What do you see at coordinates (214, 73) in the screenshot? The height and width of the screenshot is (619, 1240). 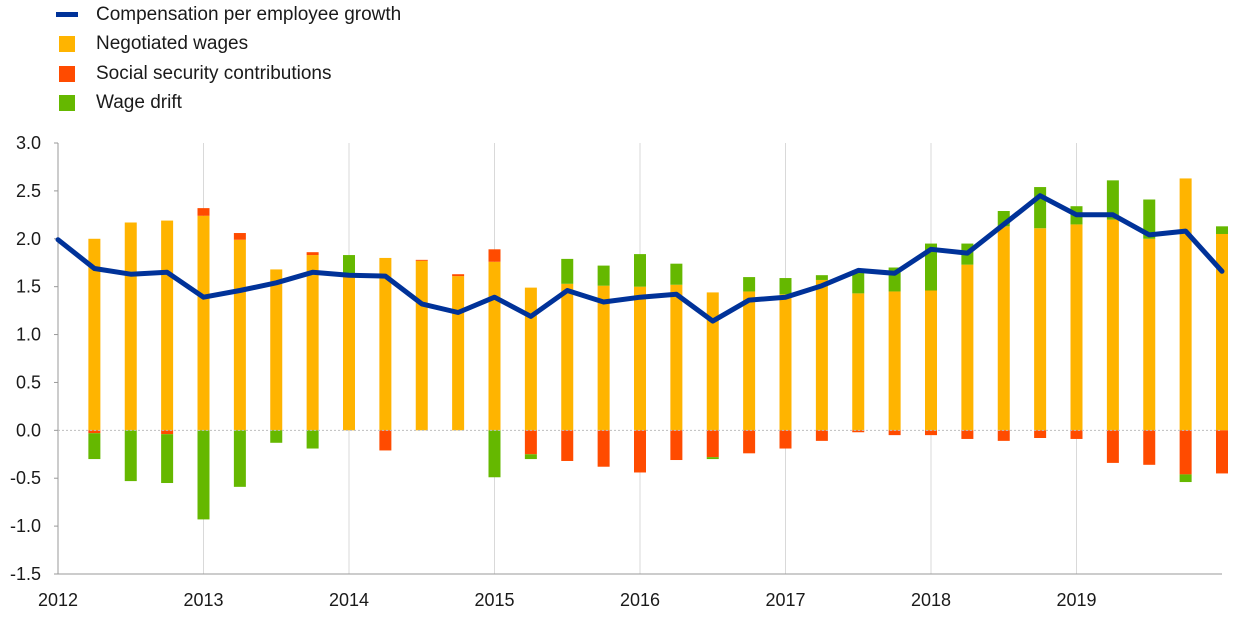 I see `legend-label: Social security contributions` at bounding box center [214, 73].